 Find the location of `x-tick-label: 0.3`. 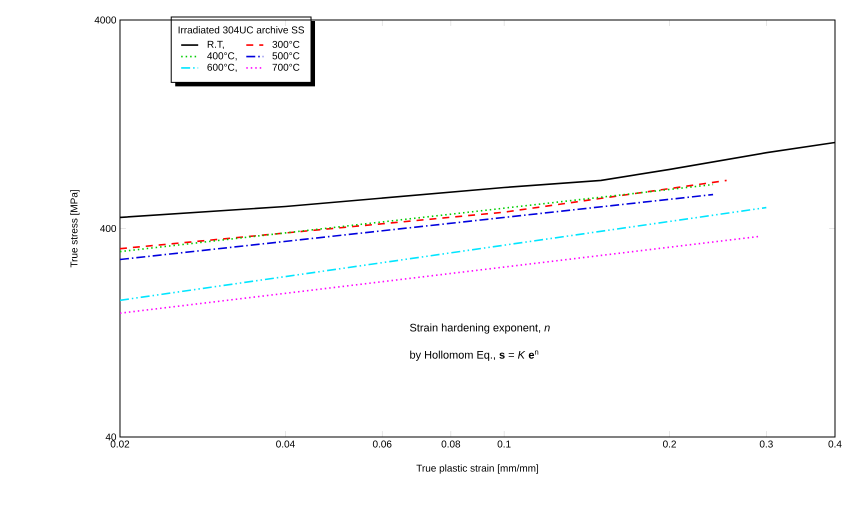

x-tick-label: 0.3 is located at coordinates (766, 444).